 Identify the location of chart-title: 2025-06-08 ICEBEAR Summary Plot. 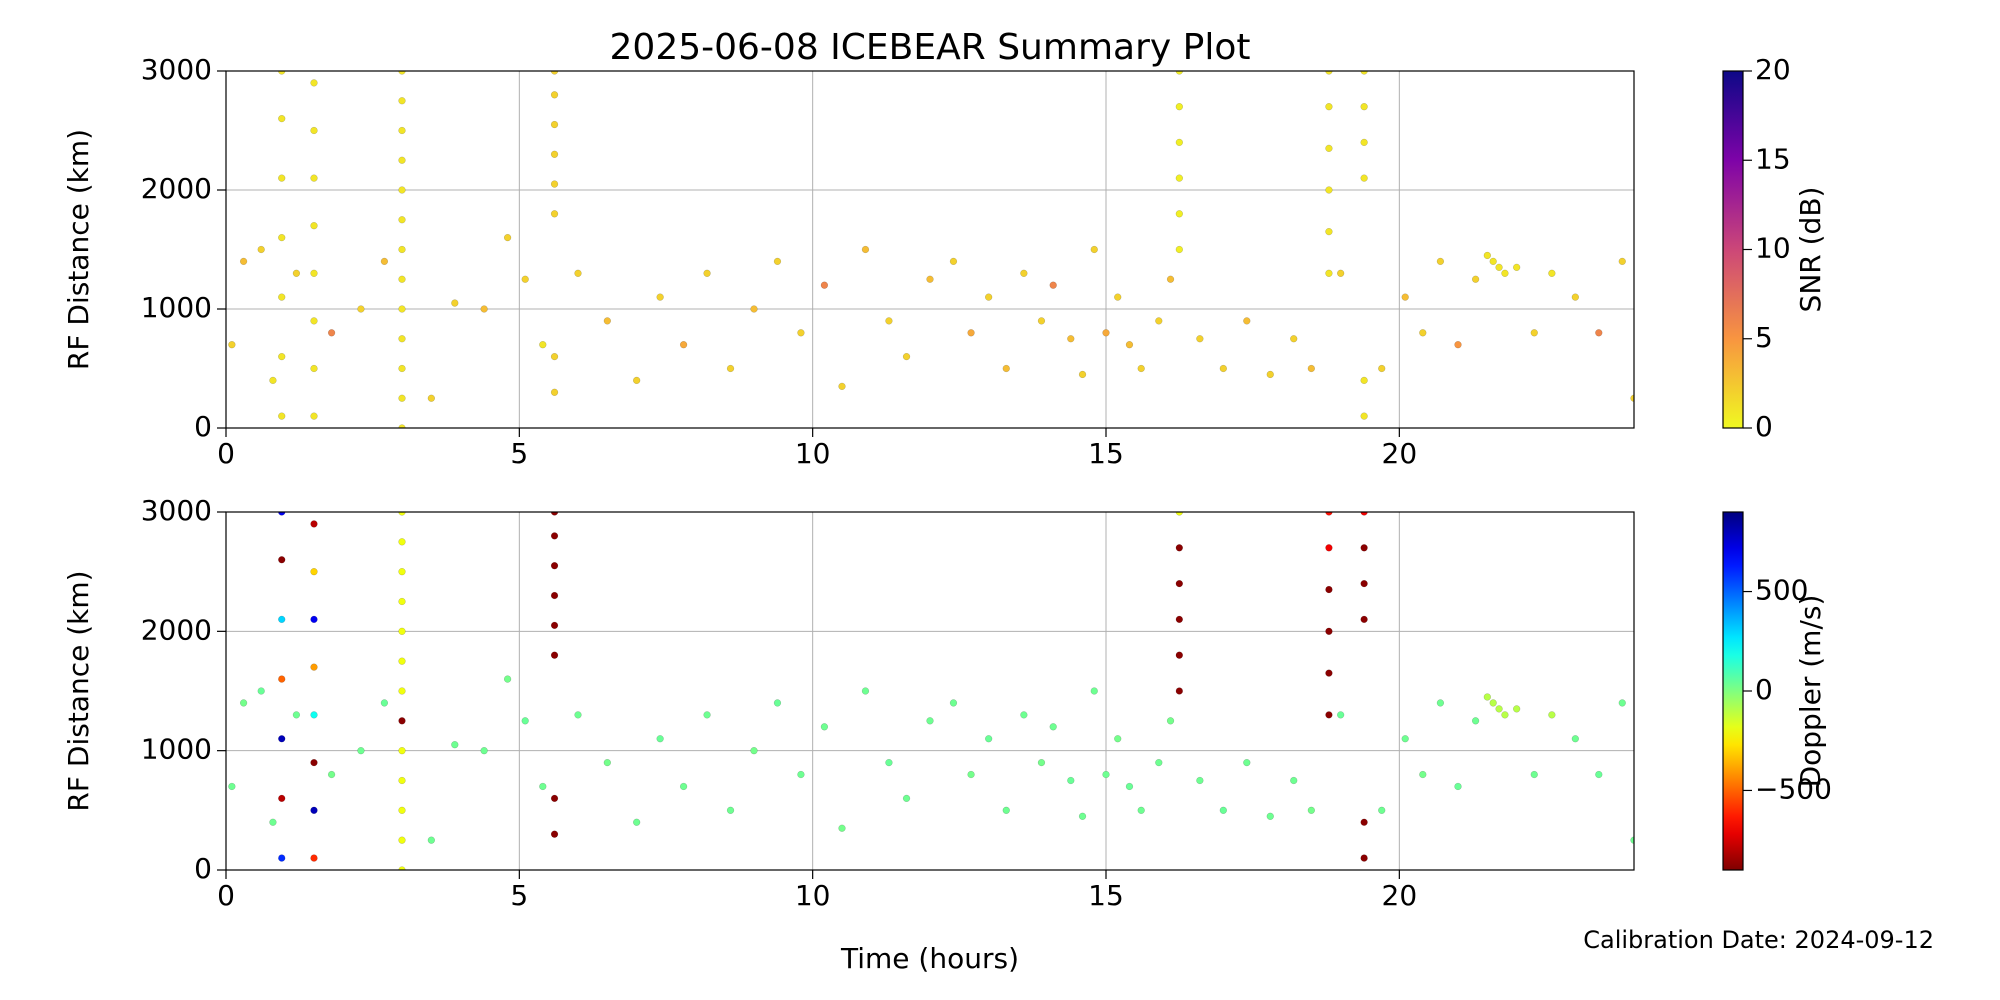
(930, 47).